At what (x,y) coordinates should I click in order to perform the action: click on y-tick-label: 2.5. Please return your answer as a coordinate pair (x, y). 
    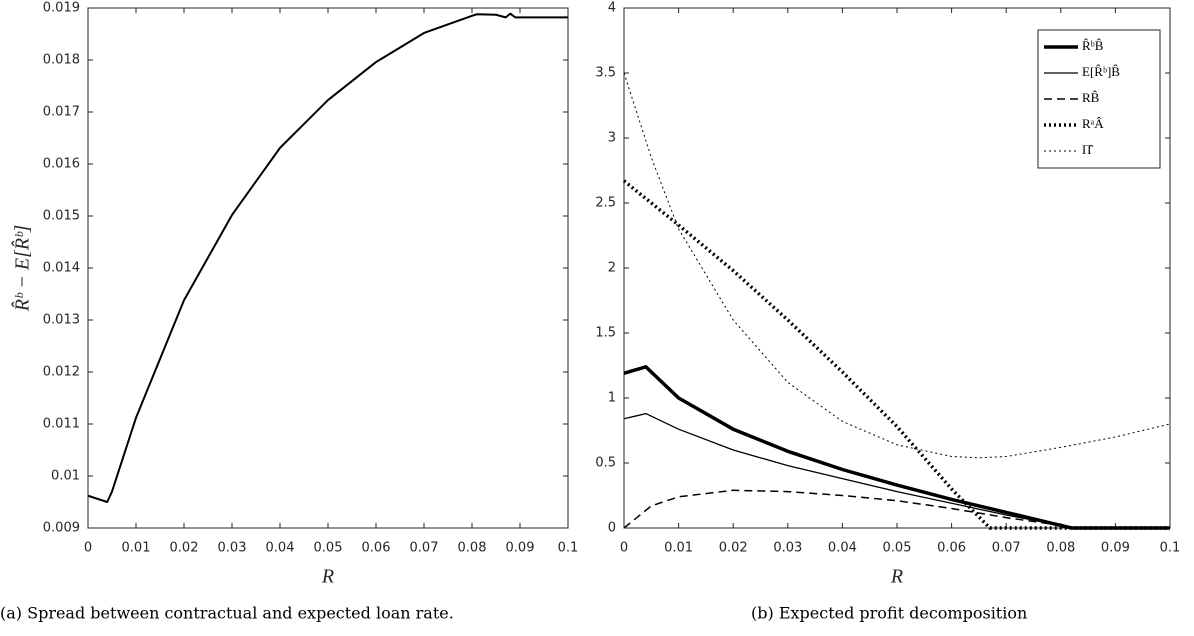
    Looking at the image, I should click on (605, 203).